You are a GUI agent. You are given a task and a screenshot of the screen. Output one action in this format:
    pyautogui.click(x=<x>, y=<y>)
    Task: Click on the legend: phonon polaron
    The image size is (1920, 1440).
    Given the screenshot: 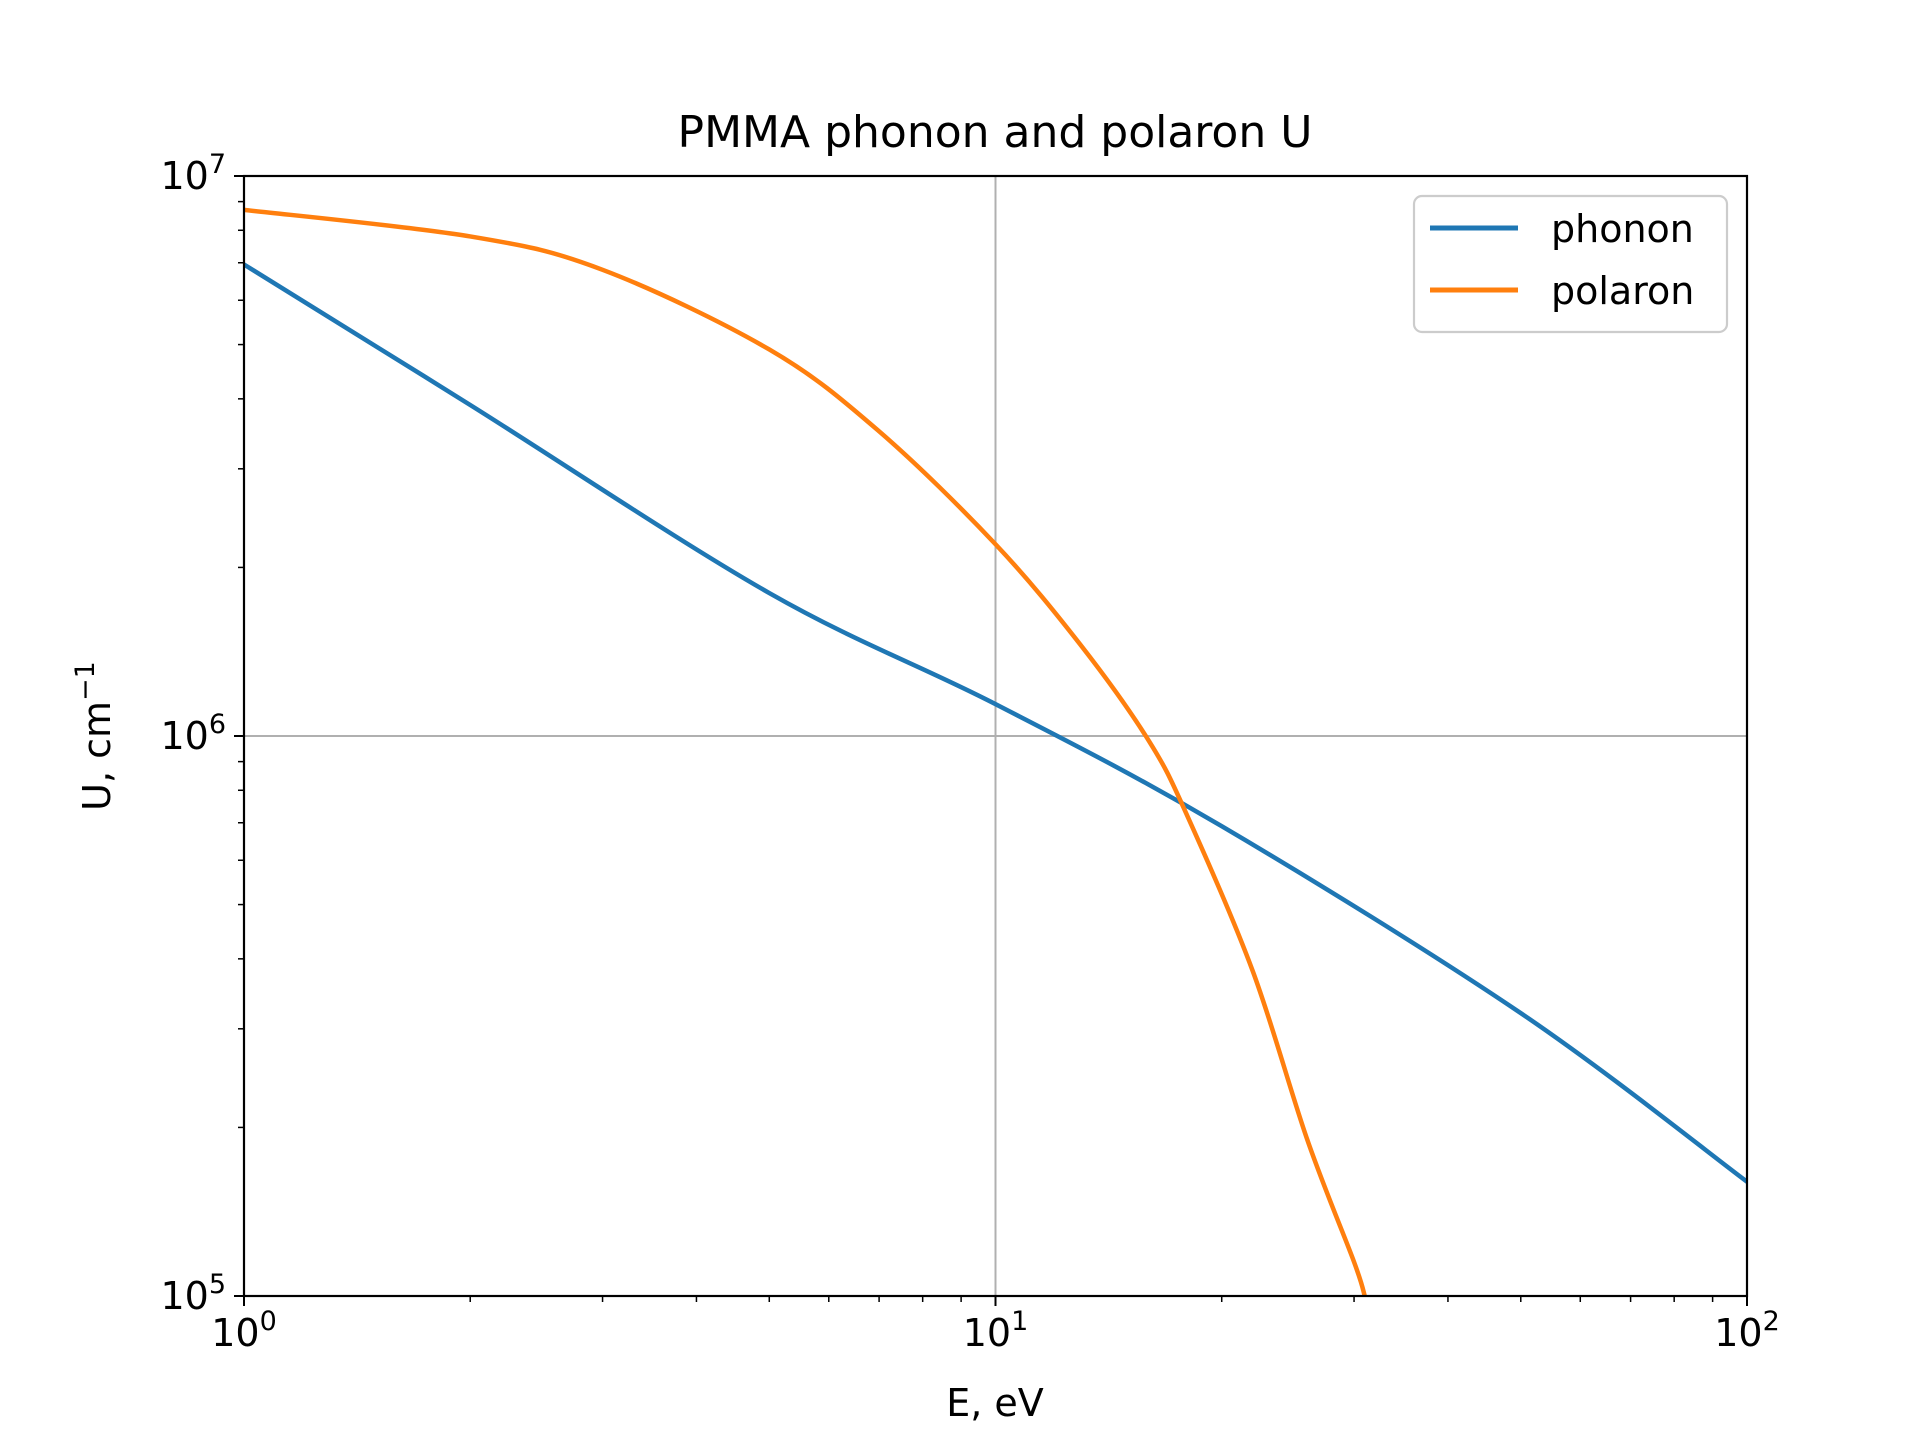 What is the action you would take?
    pyautogui.click(x=1570, y=264)
    